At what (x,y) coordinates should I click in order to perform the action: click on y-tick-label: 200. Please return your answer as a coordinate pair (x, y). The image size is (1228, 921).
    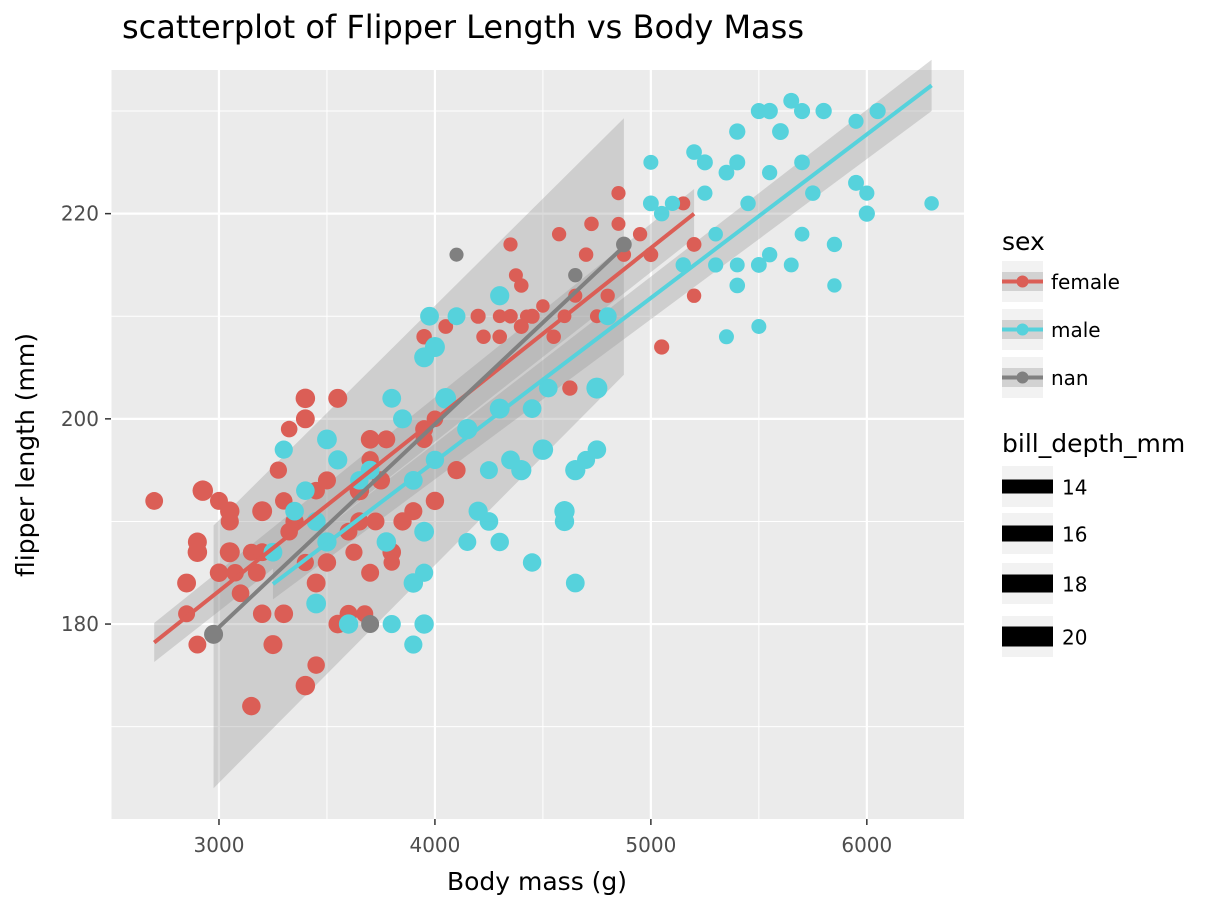
    Looking at the image, I should click on (80, 419).